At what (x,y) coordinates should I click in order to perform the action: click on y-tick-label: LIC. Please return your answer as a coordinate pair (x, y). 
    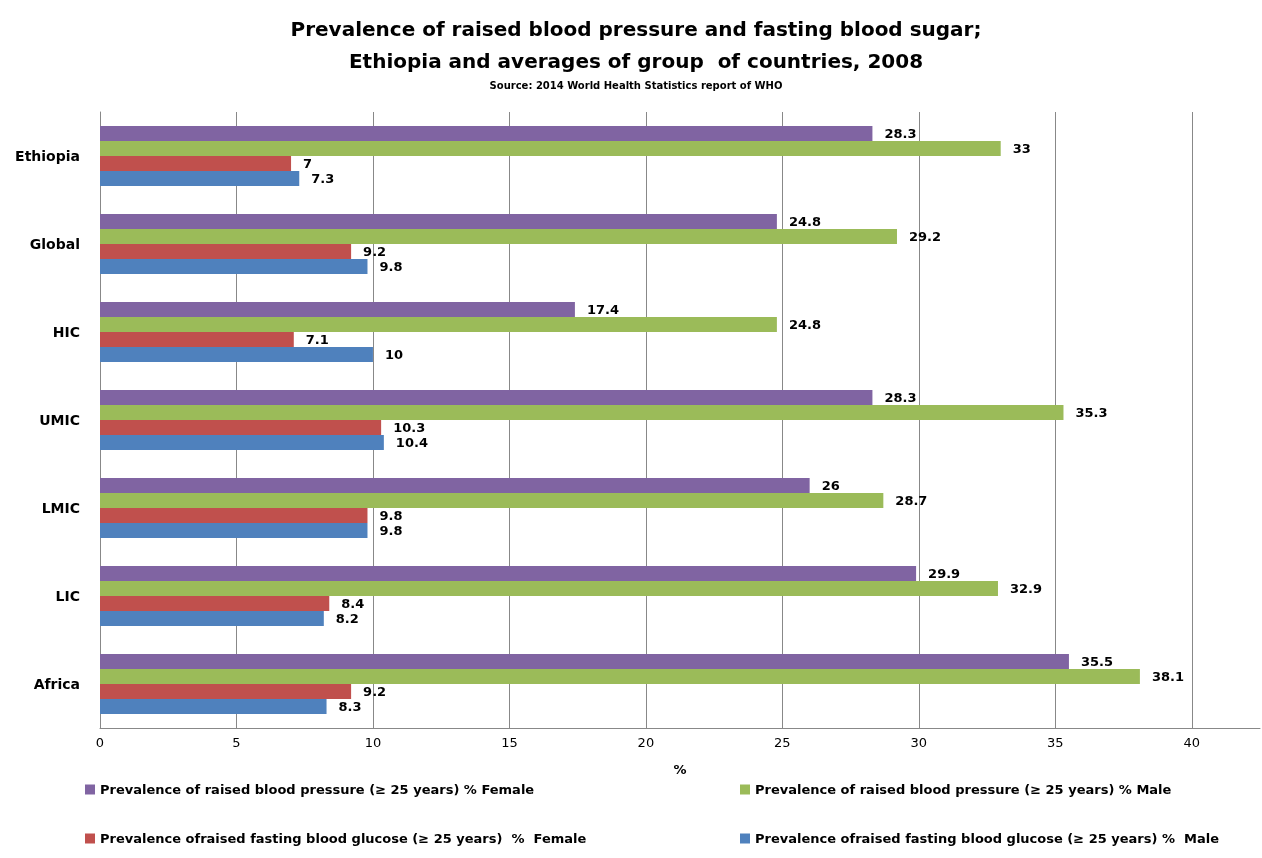
    Looking at the image, I should click on (67, 596).